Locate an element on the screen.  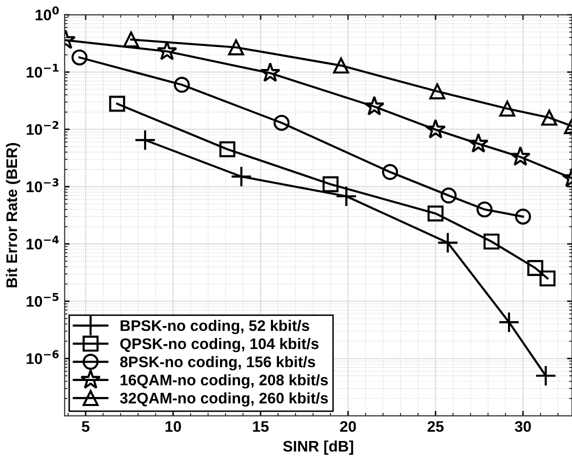
y-tick-label: 10$^{−6}$ is located at coordinates (42, 357).